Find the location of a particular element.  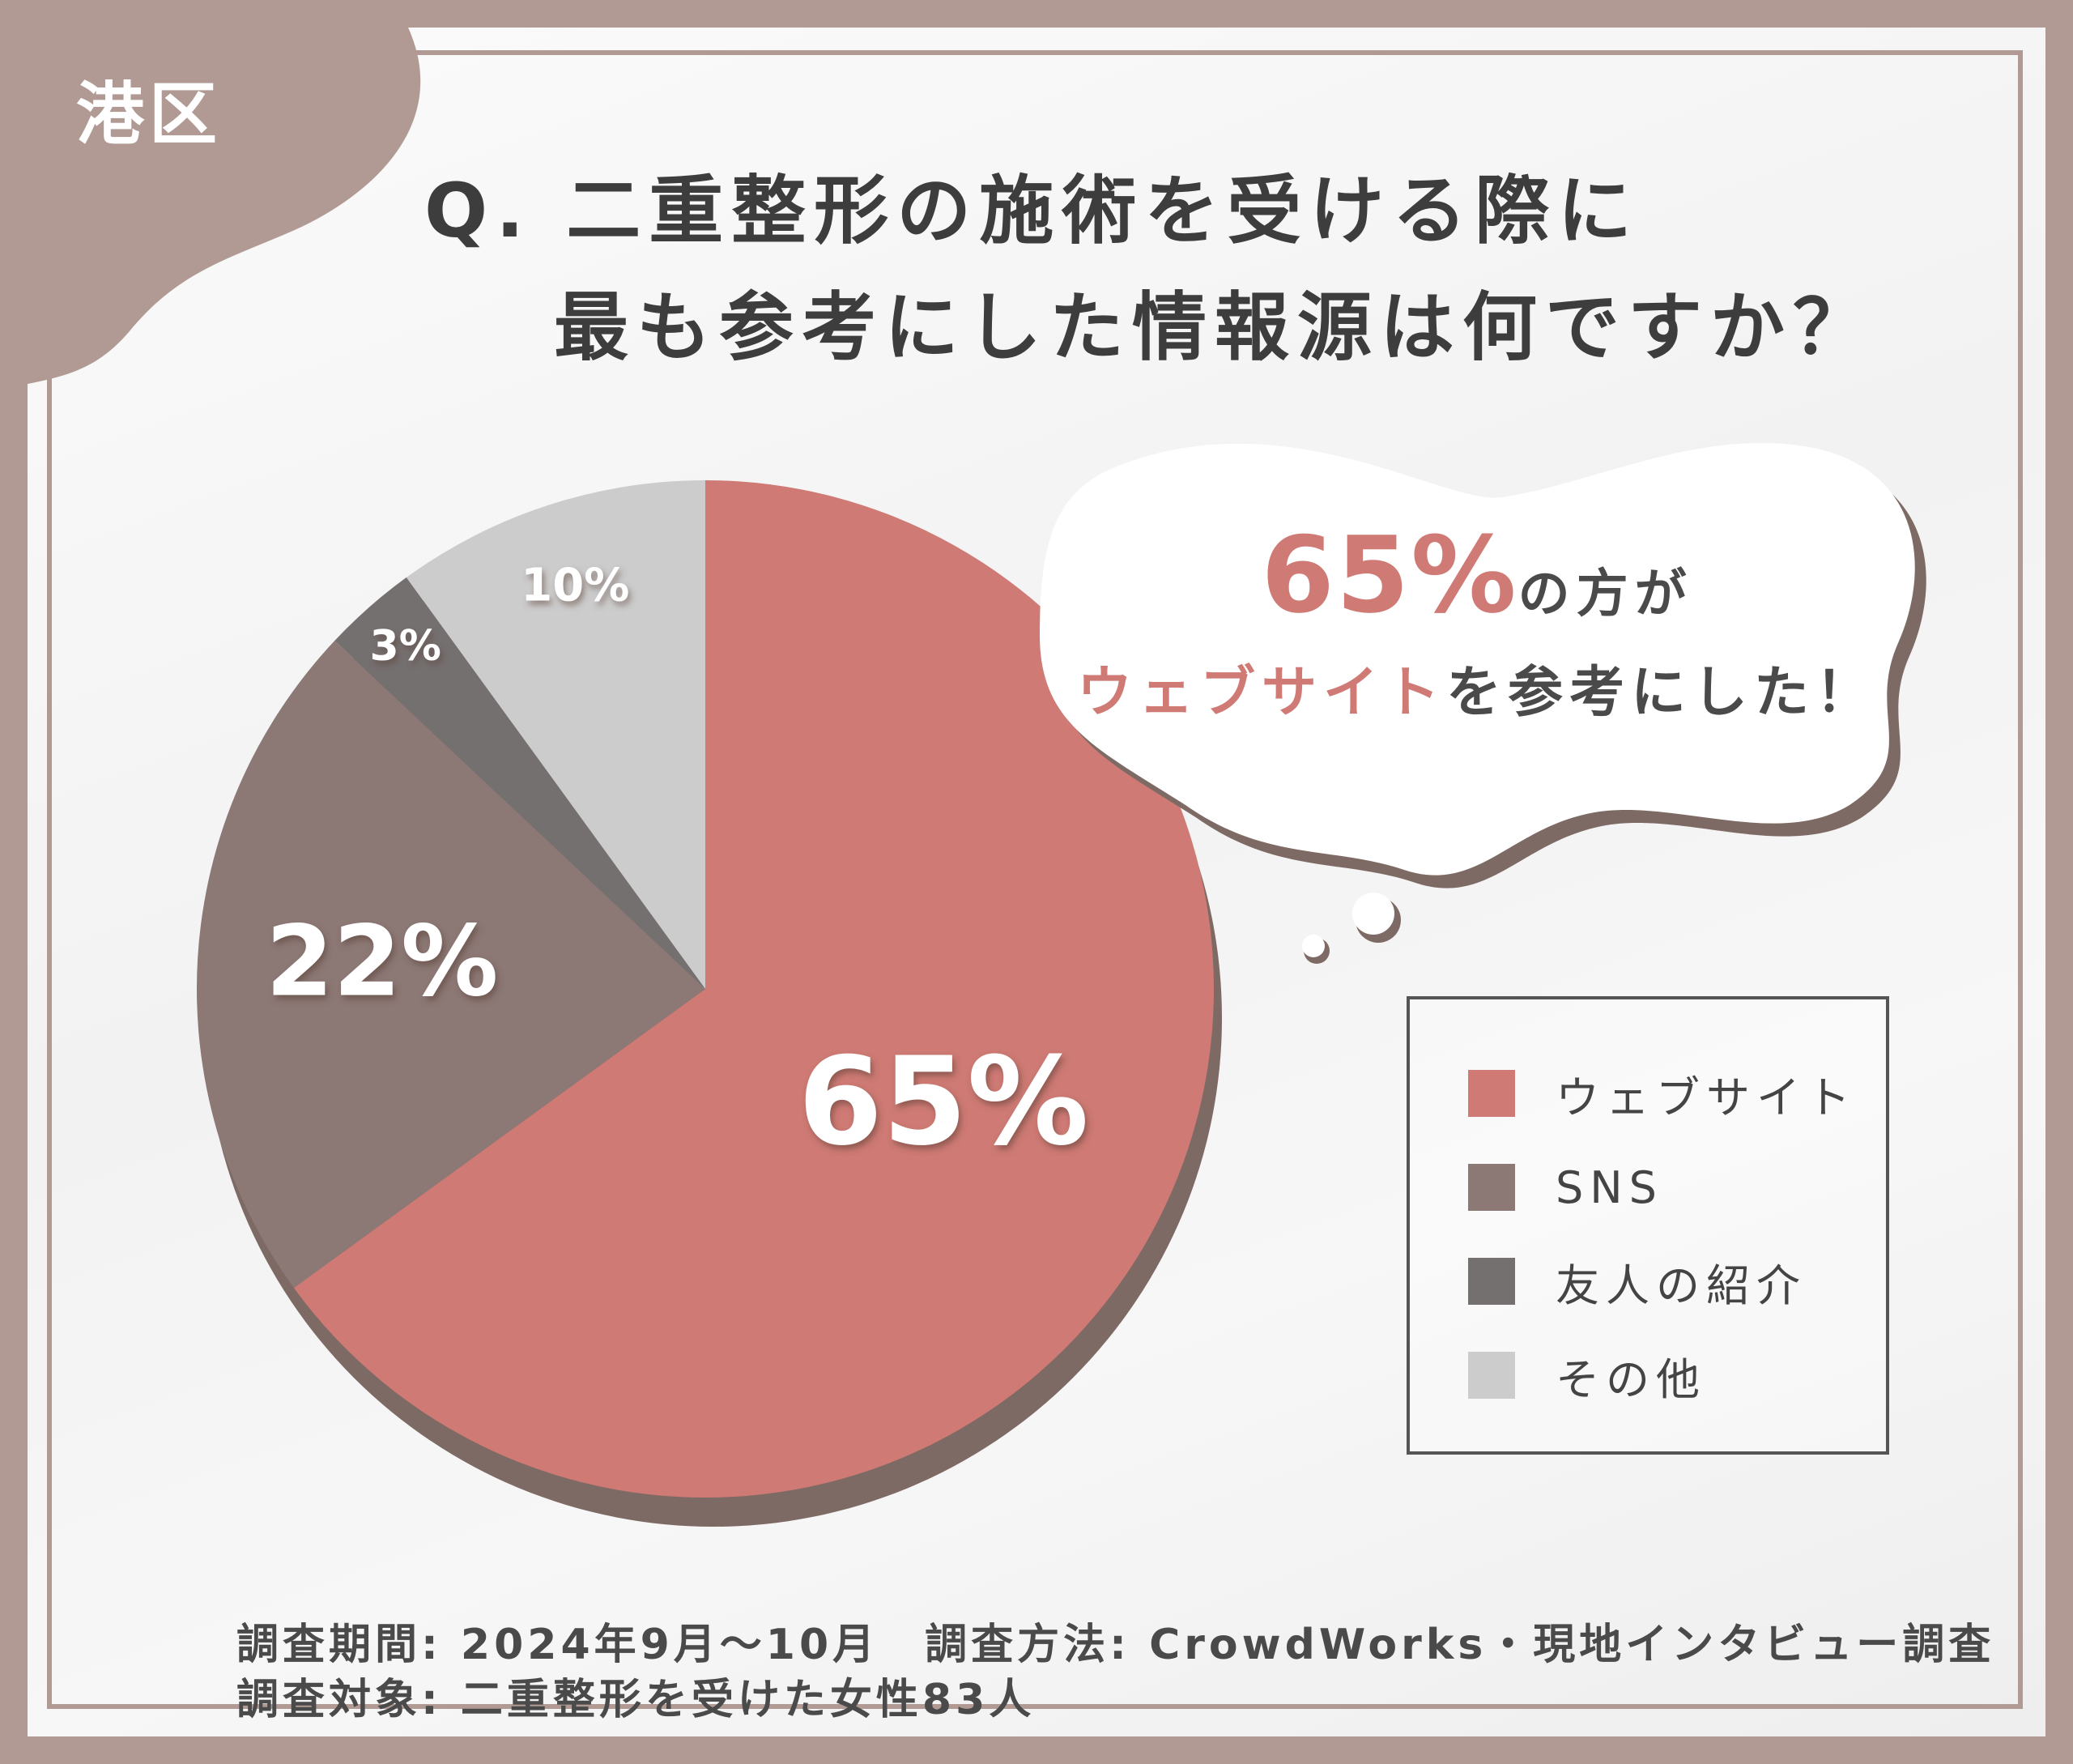

legend: ウェブサイト SNS 友人の紹介その他 is located at coordinates (1648, 1225).